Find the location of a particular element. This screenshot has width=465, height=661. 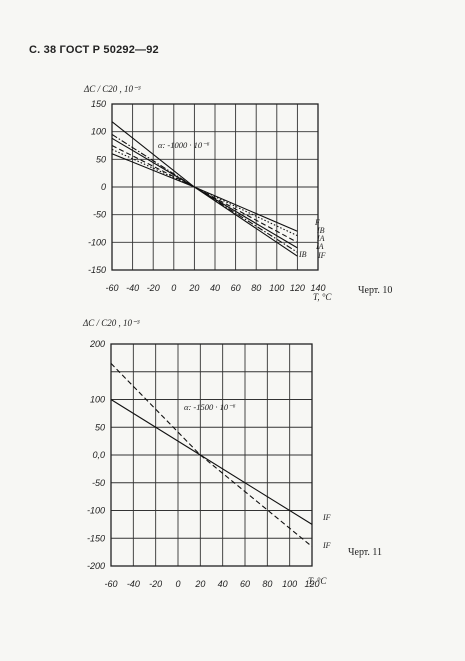

page-header: С. 38 ГОСТ Р 50292—92 is located at coordinates (94, 50).